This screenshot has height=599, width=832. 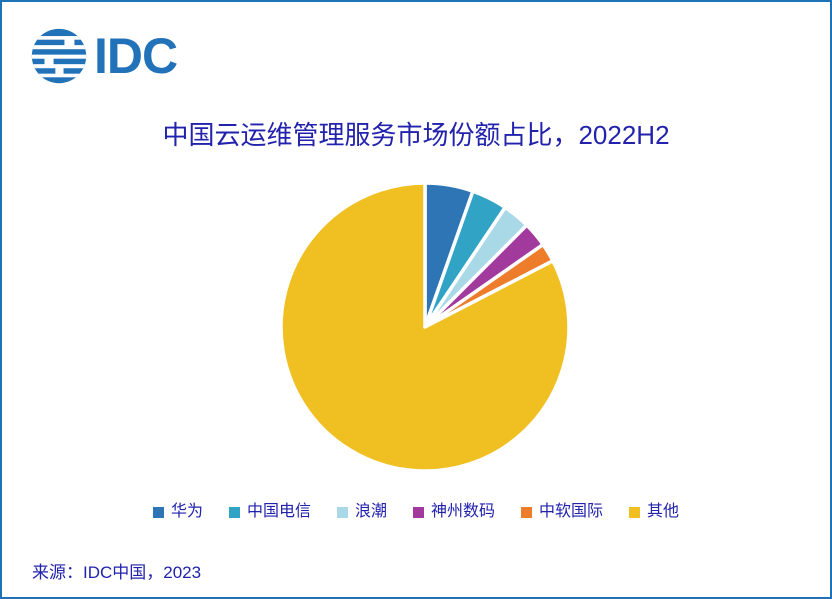 What do you see at coordinates (370, 511) in the screenshot?
I see `legend-label: 浪潮` at bounding box center [370, 511].